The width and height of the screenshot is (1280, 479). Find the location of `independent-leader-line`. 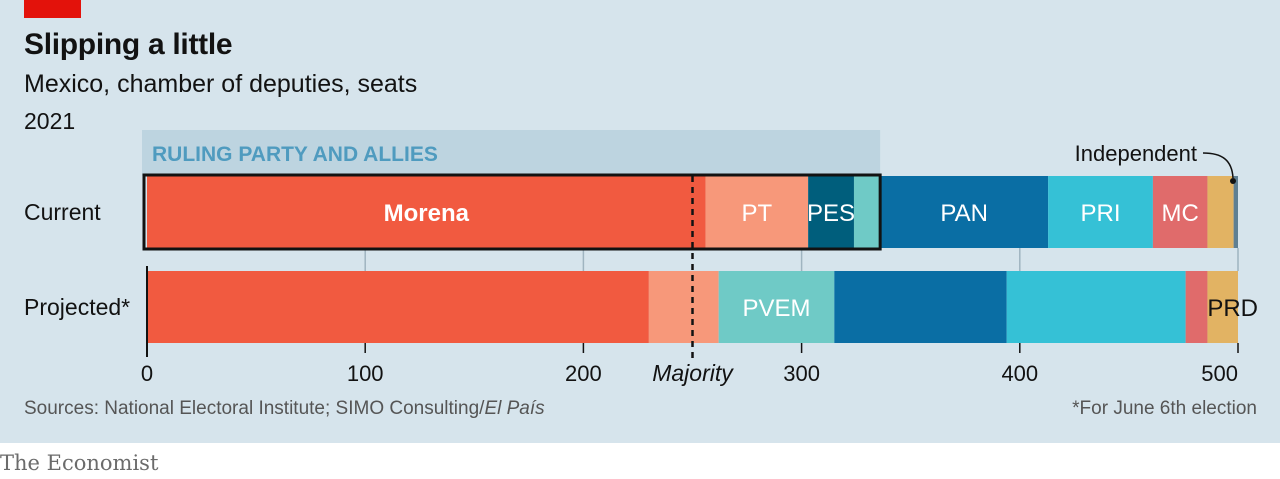

independent-leader-line is located at coordinates (1218, 165).